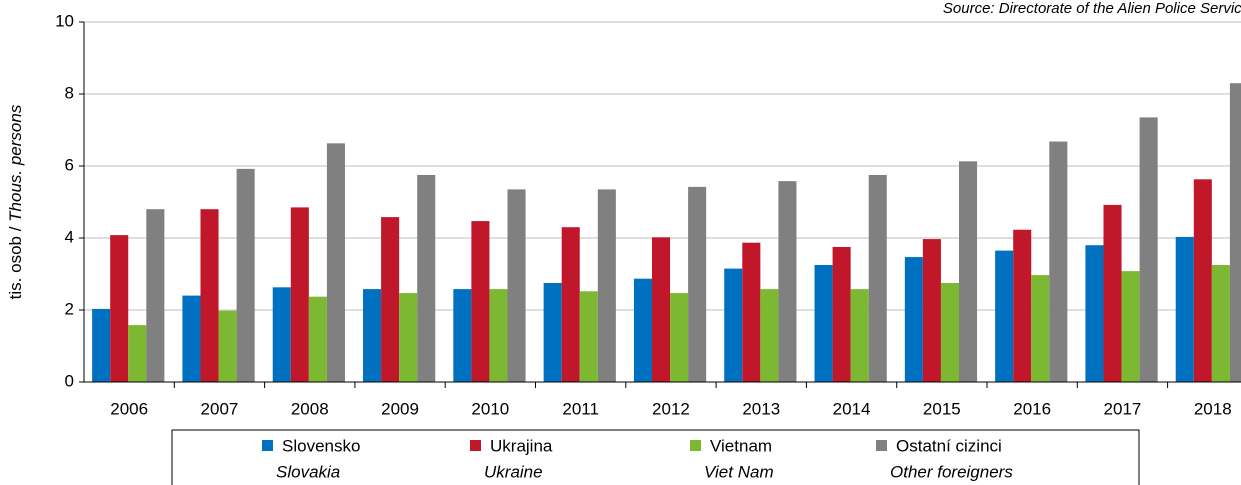  What do you see at coordinates (1123, 408) in the screenshot?
I see `x-tick-label: 2017` at bounding box center [1123, 408].